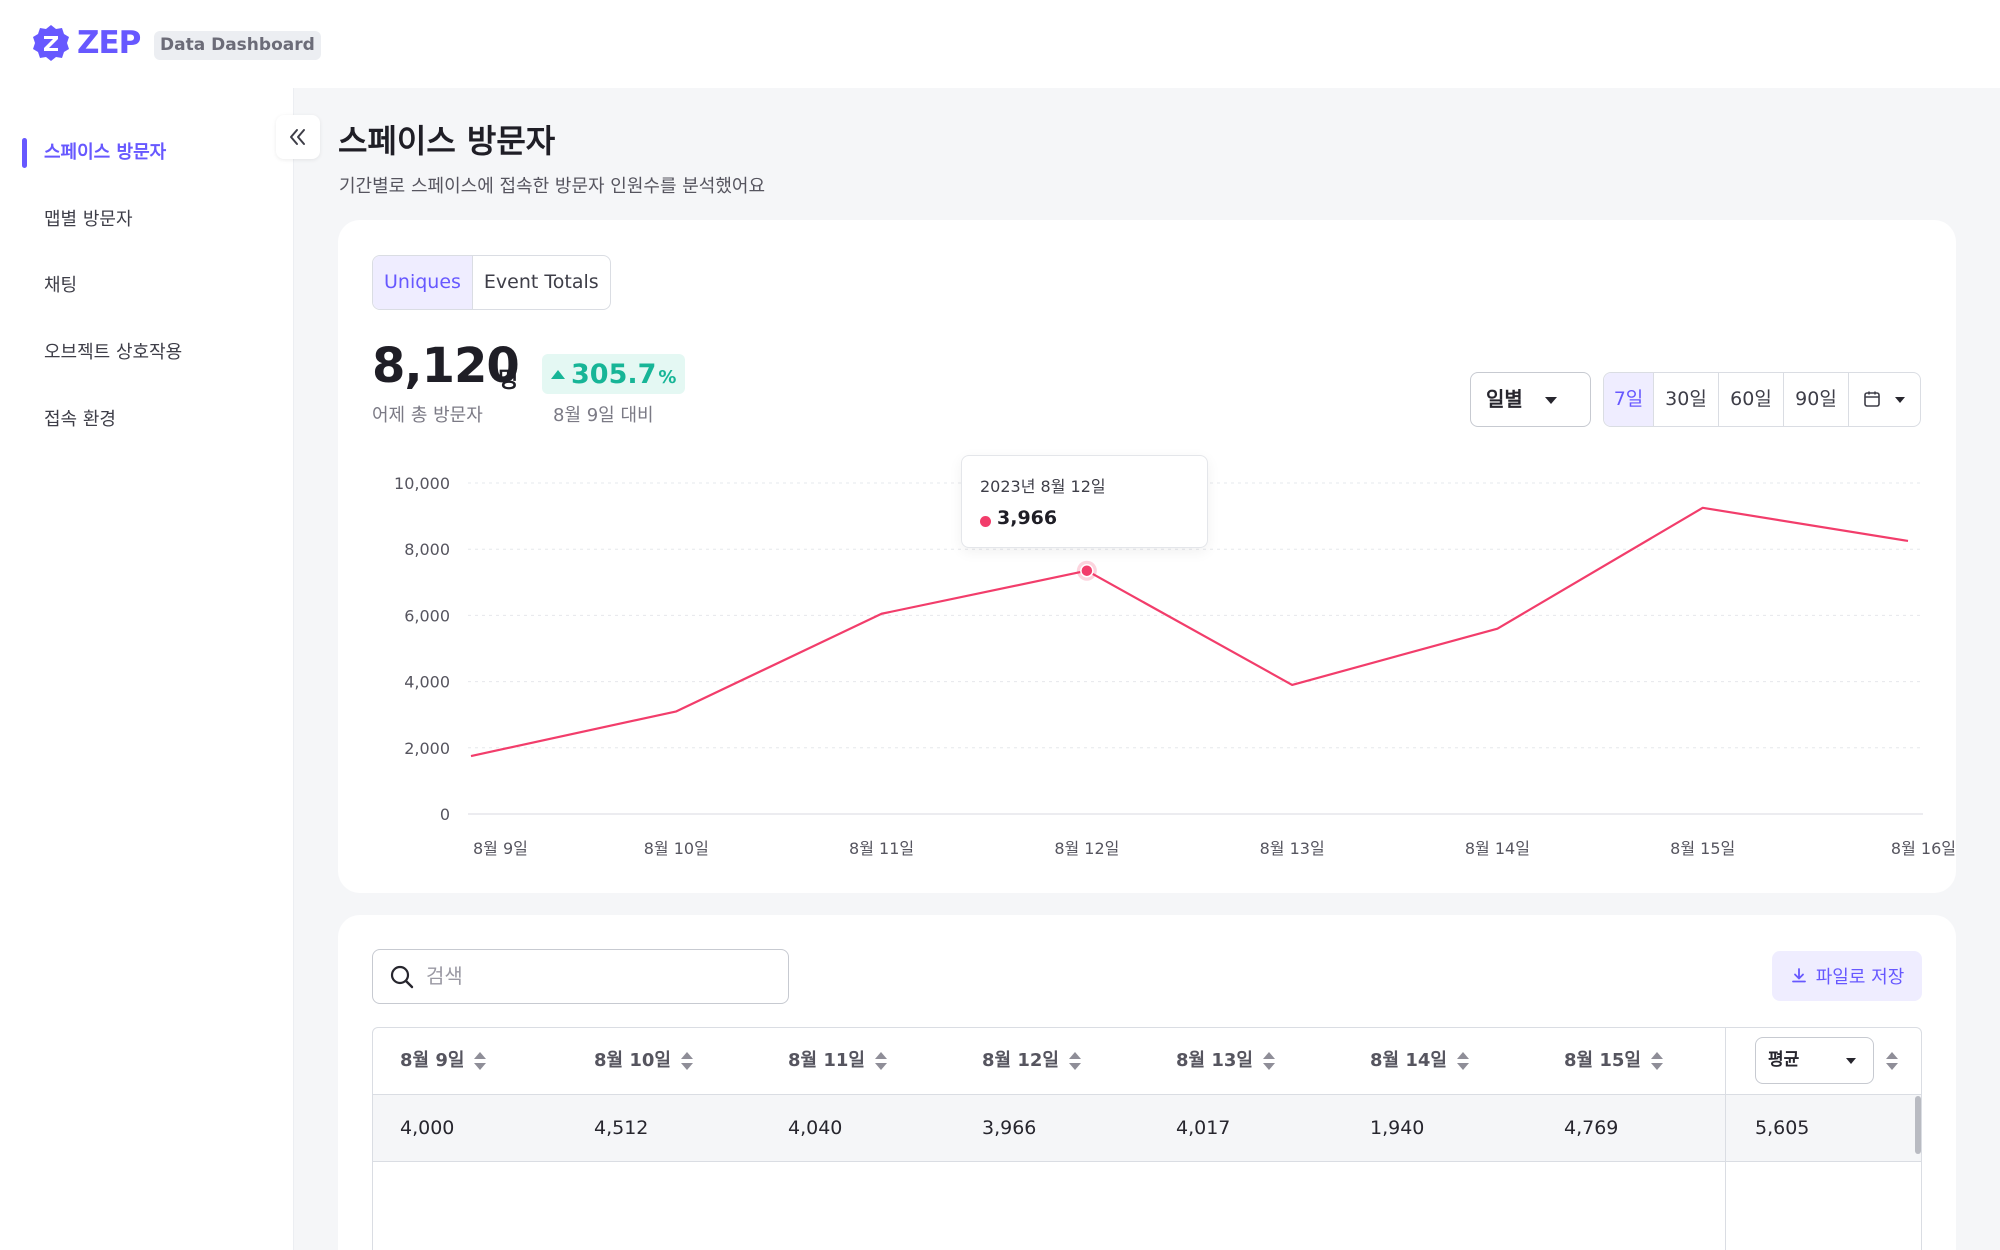 Image resolution: width=2000 pixels, height=1250 pixels. I want to click on range-selector: 7일 30일 60일 90일, so click(1762, 399).